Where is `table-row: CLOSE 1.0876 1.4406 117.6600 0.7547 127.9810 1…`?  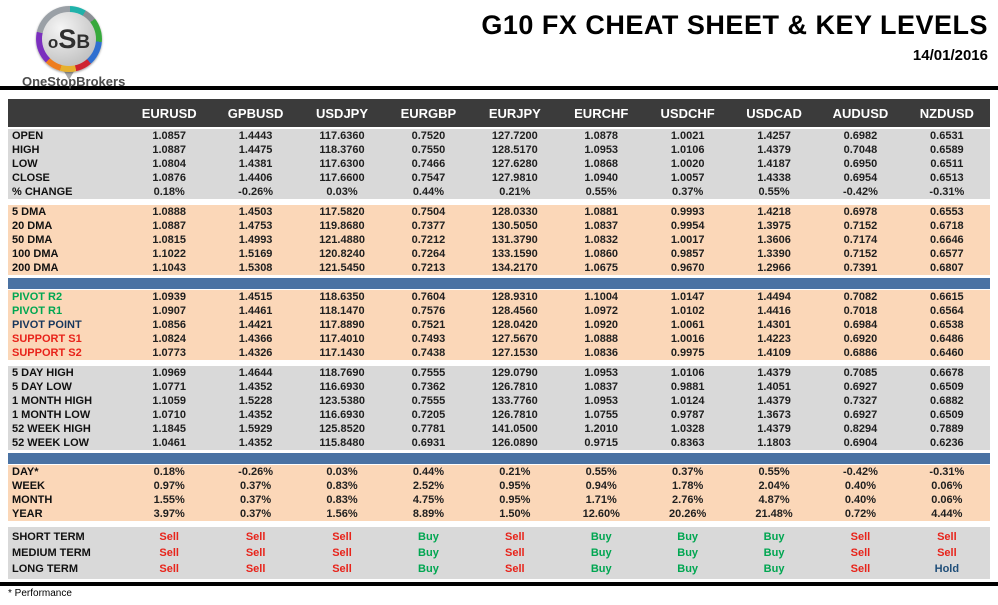
table-row: CLOSE 1.0876 1.4406 117.6600 0.7547 127.9810 1… is located at coordinates (499, 178).